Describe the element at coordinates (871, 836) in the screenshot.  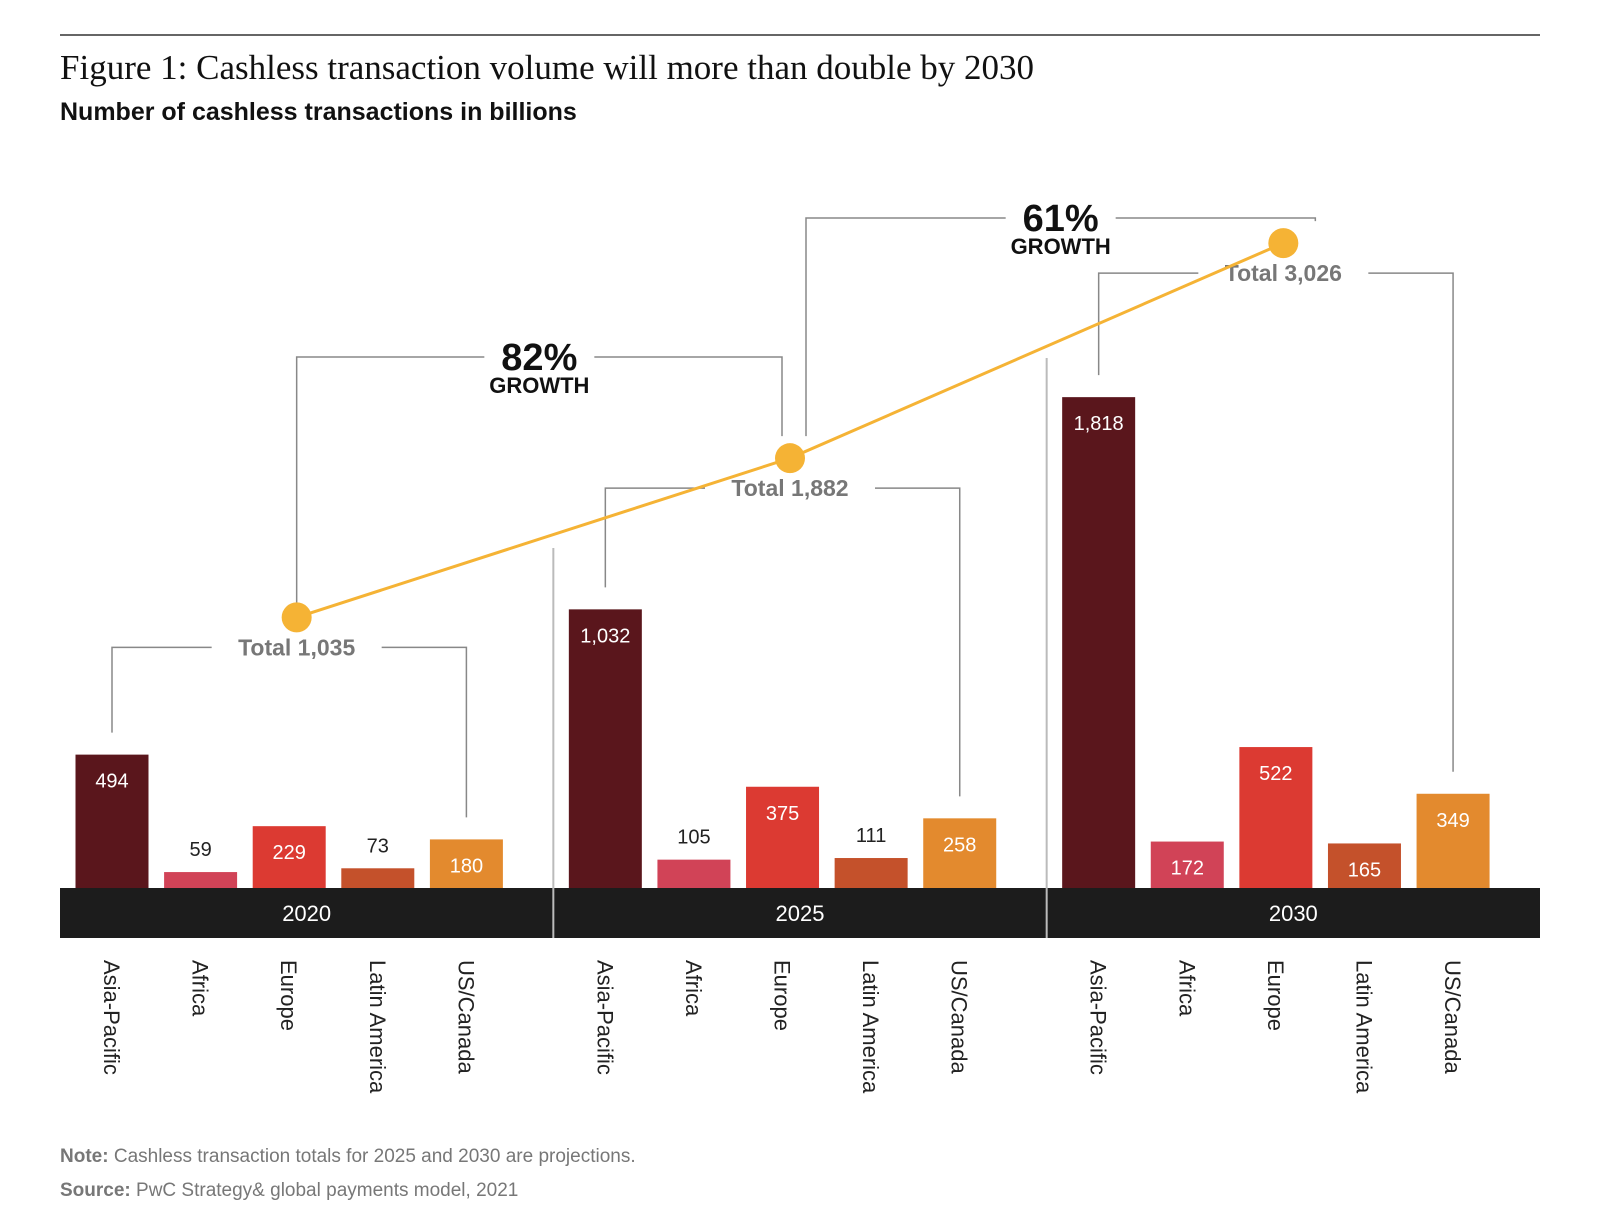
I see `value-label: 111` at that location.